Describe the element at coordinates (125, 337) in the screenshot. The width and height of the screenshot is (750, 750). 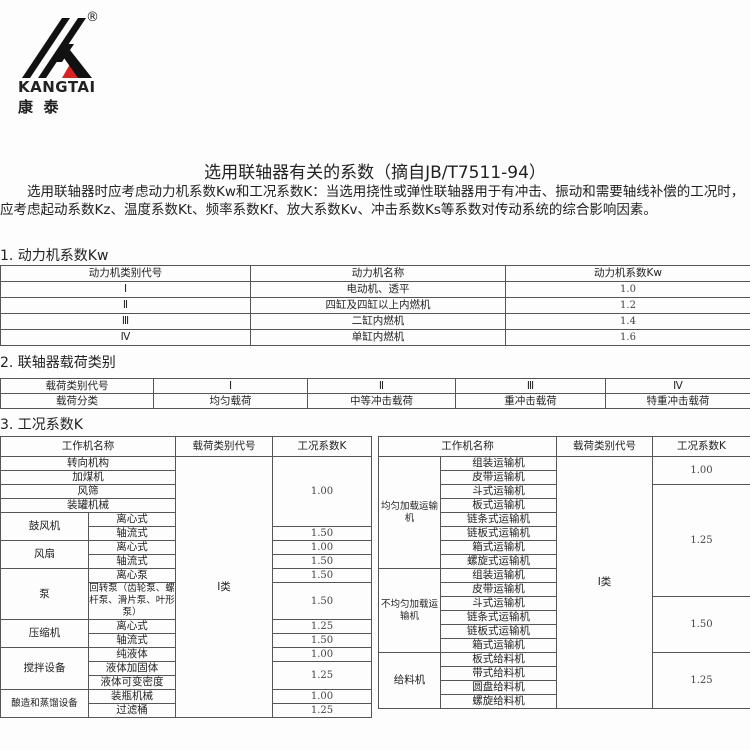
I see `table-cell: Ⅳ` at that location.